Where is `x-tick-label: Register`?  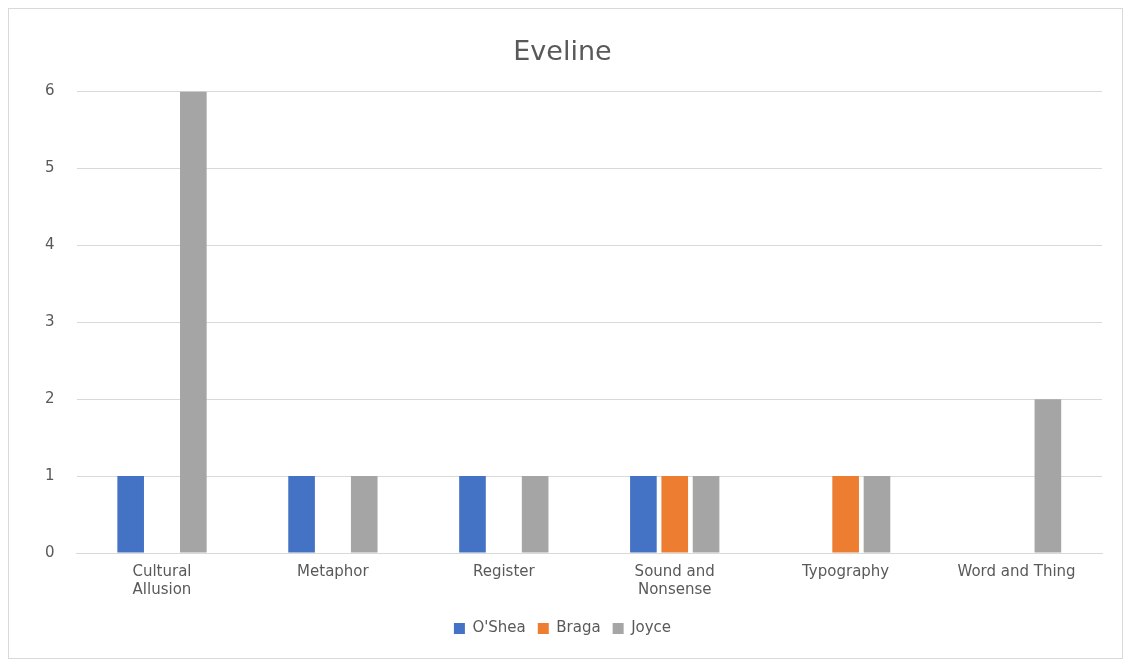
x-tick-label: Register is located at coordinates (504, 570).